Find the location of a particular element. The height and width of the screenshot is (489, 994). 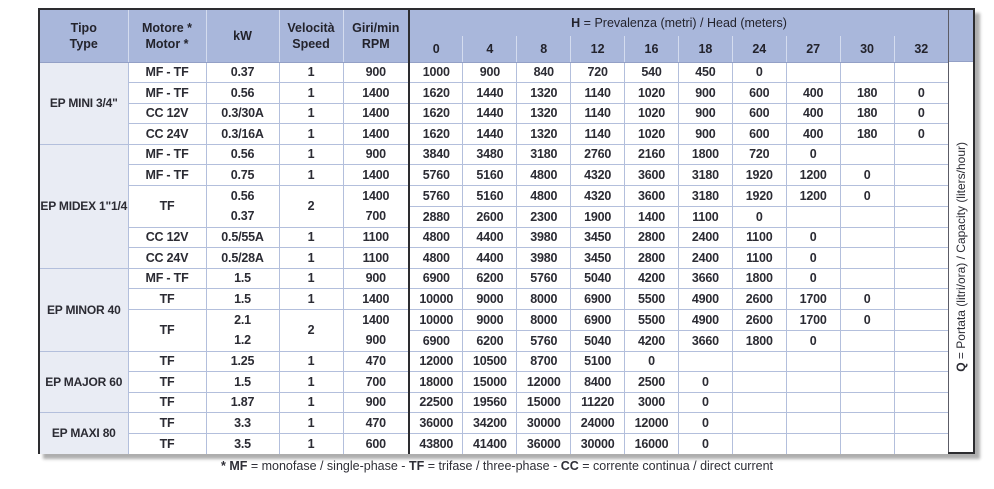

kw-cell: 0.3/16A is located at coordinates (242, 134).